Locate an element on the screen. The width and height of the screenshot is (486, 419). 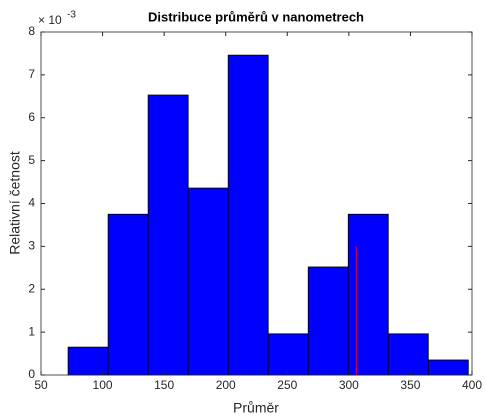
x-tick-label: 50 is located at coordinates (41, 385).